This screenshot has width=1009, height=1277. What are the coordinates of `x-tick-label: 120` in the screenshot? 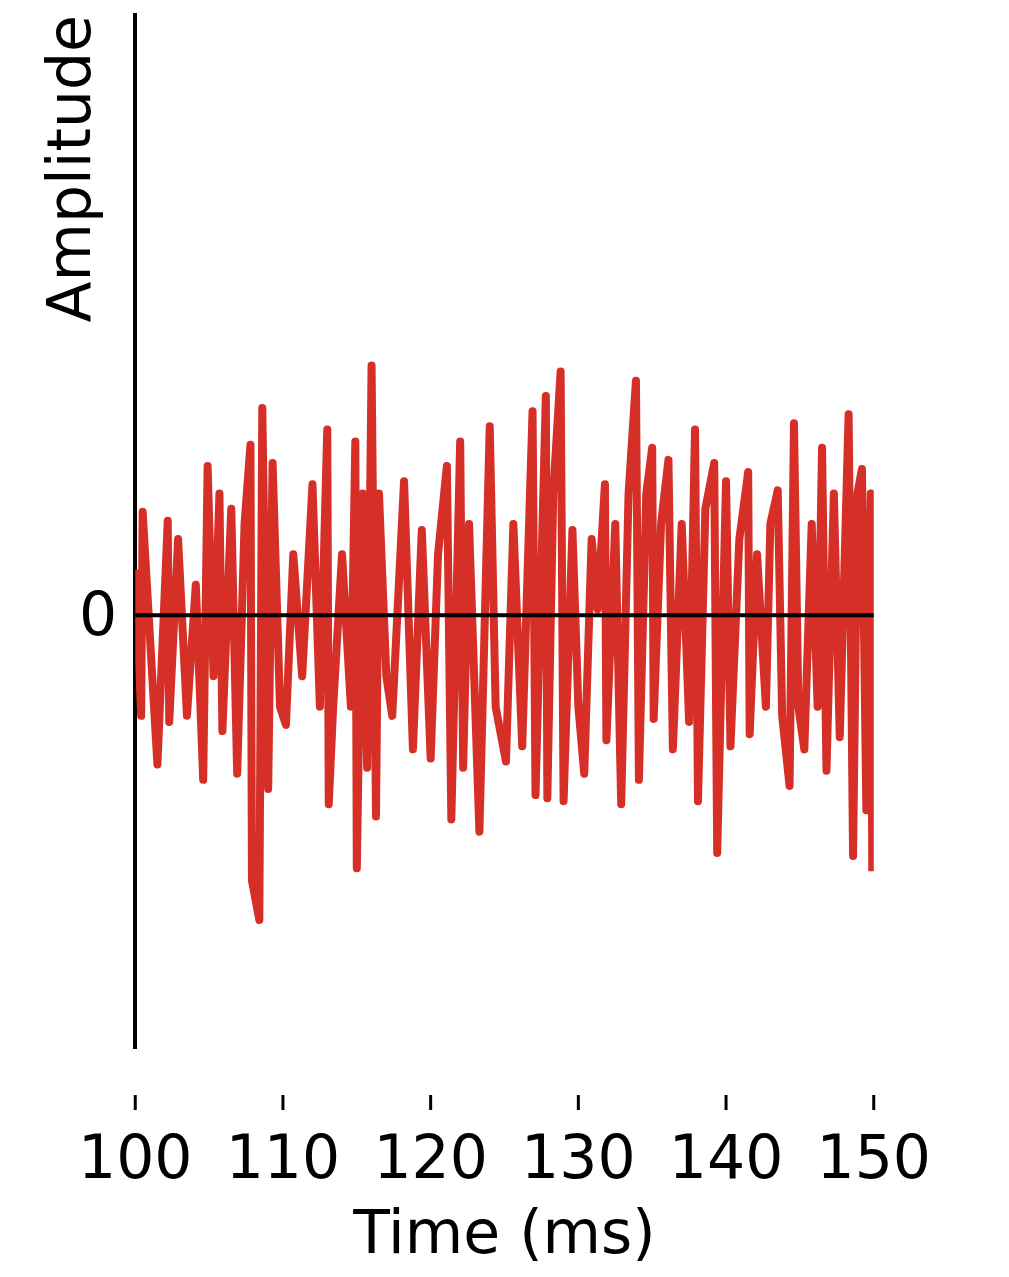 It's located at (430, 1156).